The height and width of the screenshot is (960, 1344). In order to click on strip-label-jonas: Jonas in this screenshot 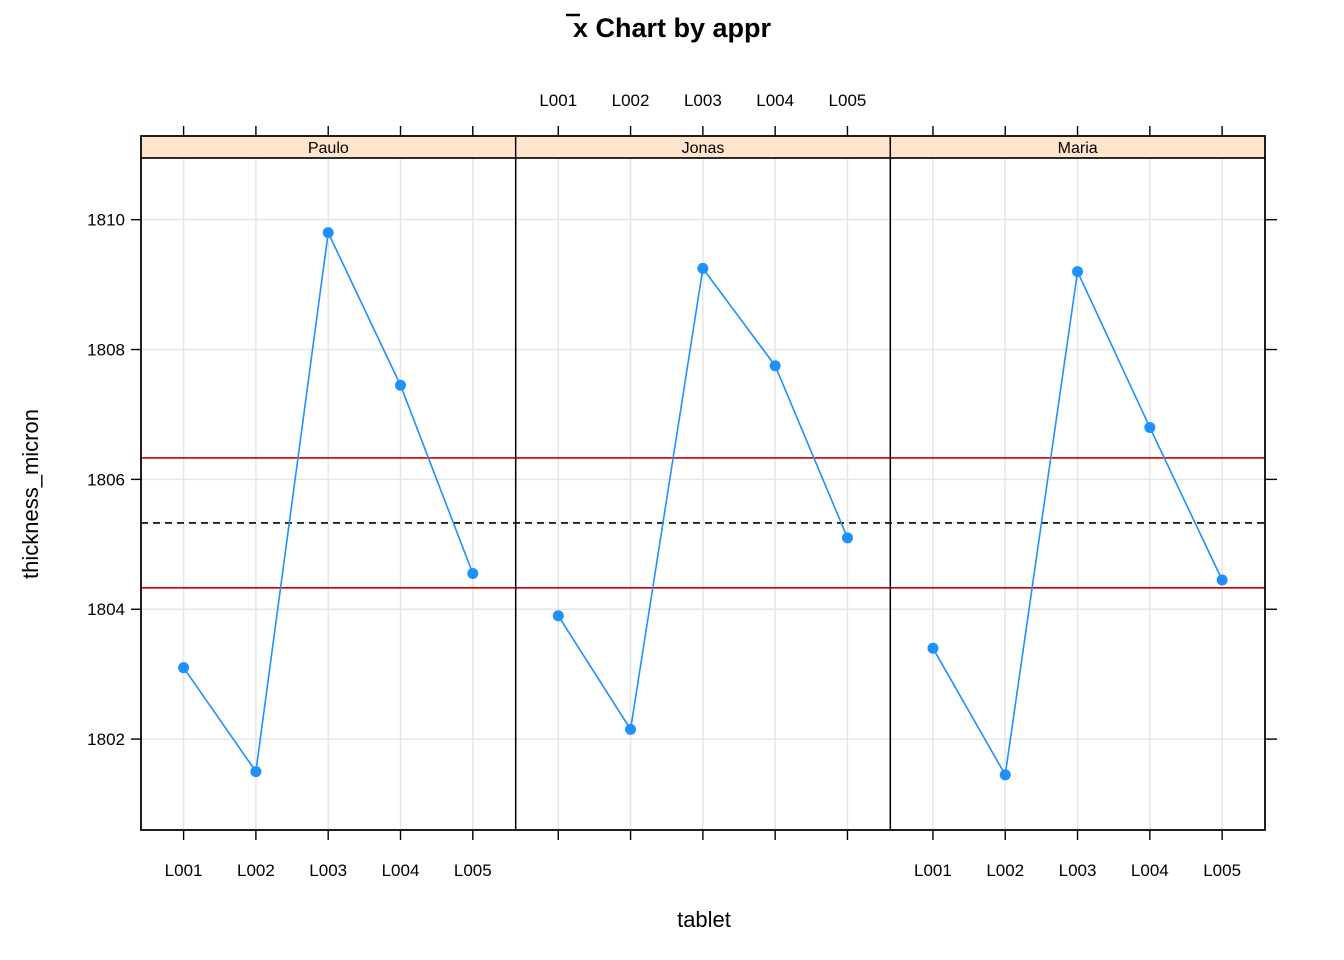, I will do `click(703, 148)`.